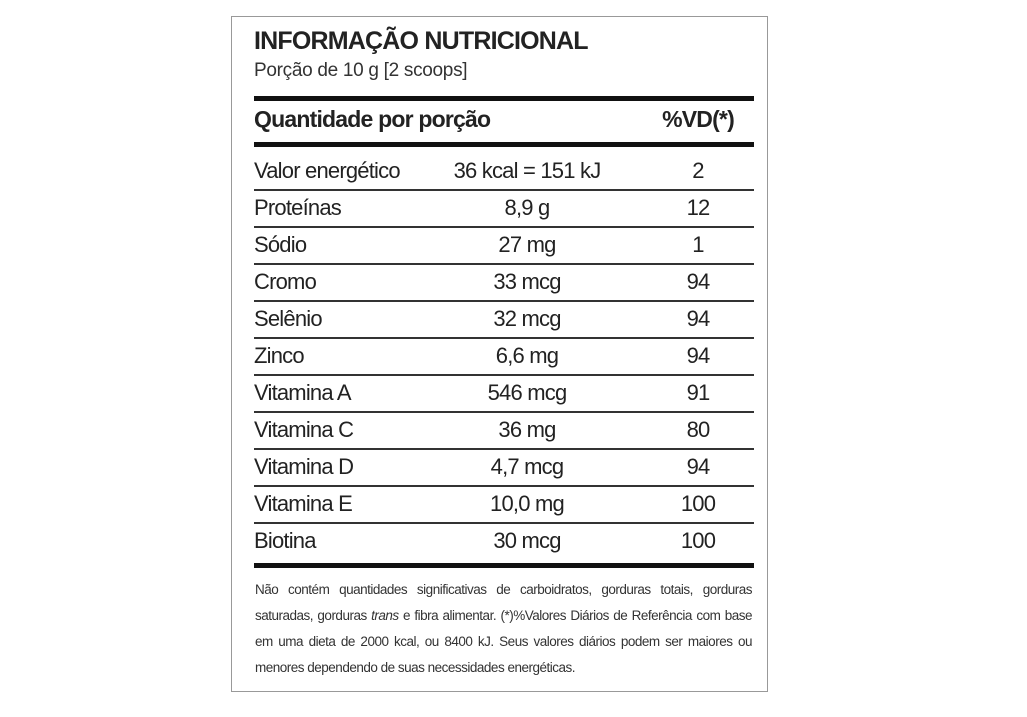 This screenshot has height=717, width=1027. I want to click on row-vd: 12, so click(698, 207).